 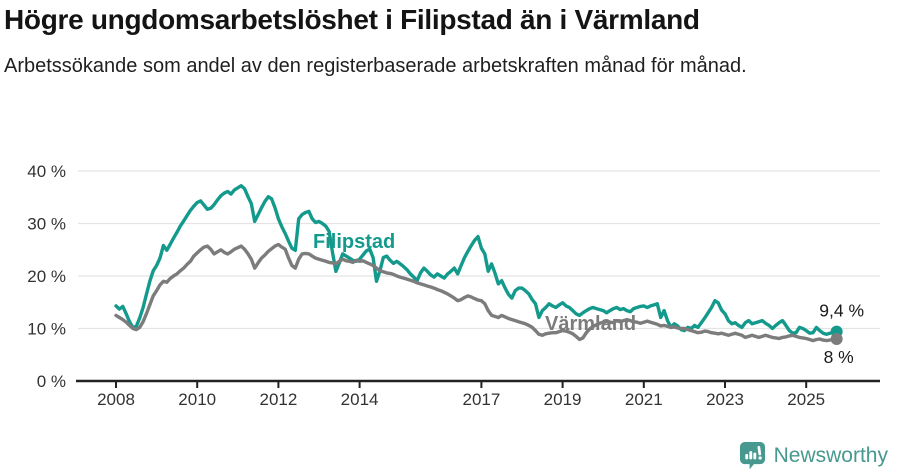 What do you see at coordinates (760, 458) in the screenshot?
I see `logo-exclamation-dot` at bounding box center [760, 458].